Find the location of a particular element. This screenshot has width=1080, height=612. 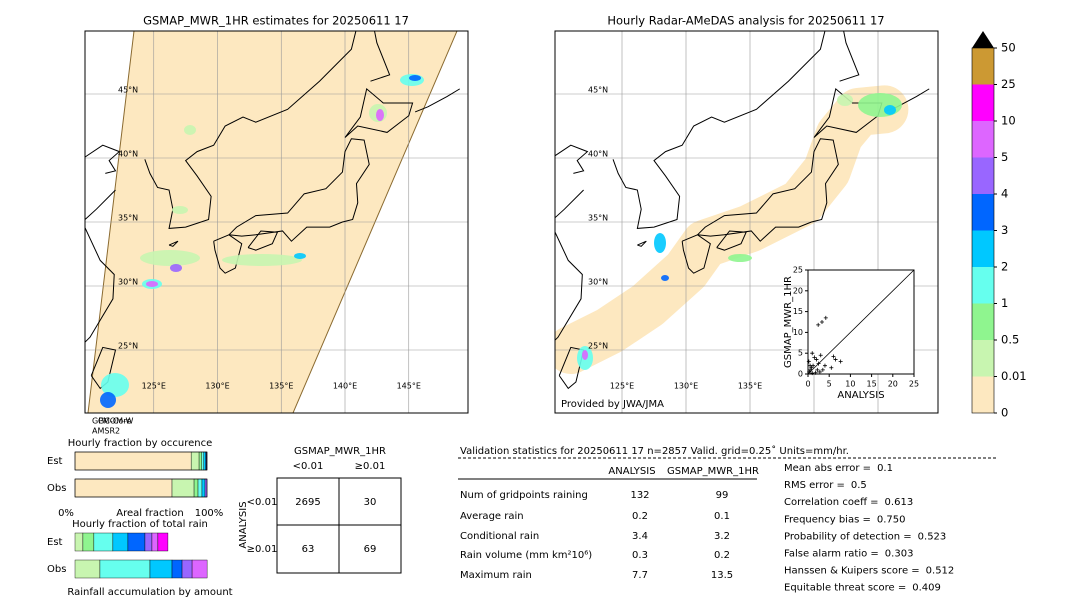

colorbar-label: 3 is located at coordinates (1004, 230).